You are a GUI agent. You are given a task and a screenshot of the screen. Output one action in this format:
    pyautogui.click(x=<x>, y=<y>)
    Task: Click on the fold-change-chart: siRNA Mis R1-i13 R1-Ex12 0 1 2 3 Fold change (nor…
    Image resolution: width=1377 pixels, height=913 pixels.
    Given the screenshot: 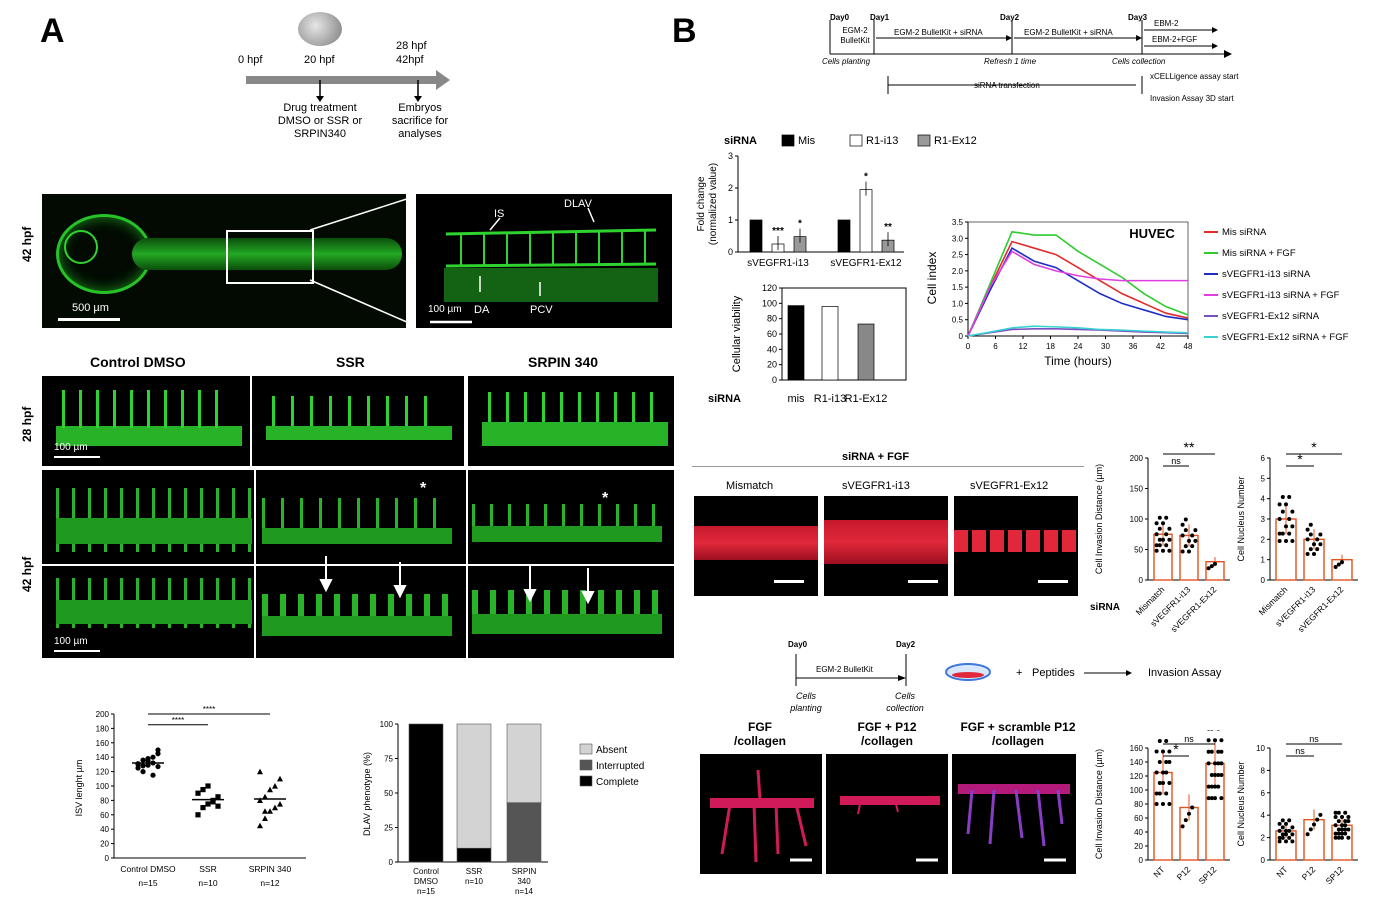 What is the action you would take?
    pyautogui.click(x=836, y=201)
    